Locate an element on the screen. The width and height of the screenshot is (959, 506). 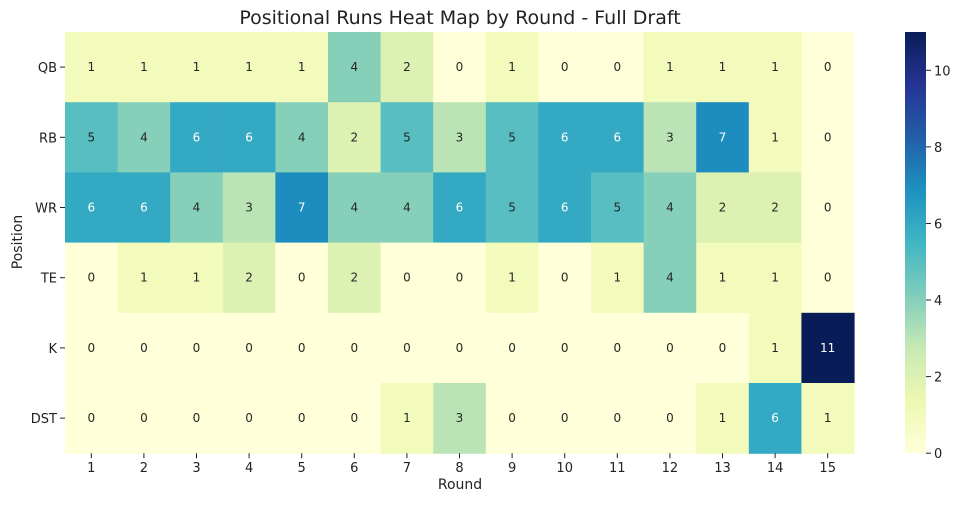
cell-value-label: 5 is located at coordinates (512, 208).